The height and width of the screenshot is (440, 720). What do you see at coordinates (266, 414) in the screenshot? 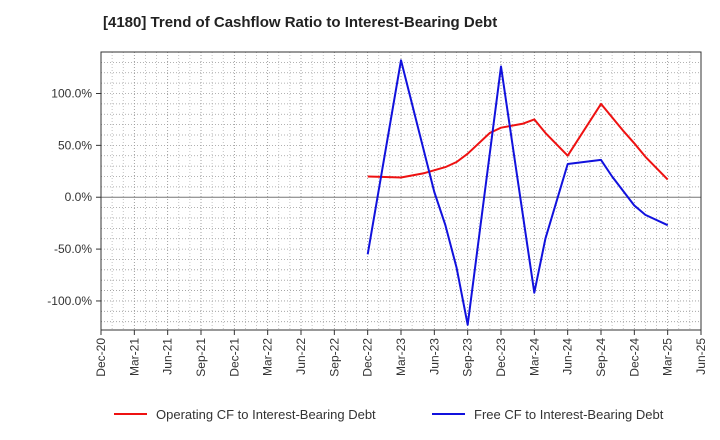
I see `legend-label-operating-cf: Operating CF to Interest-Bearing Debt` at bounding box center [266, 414].